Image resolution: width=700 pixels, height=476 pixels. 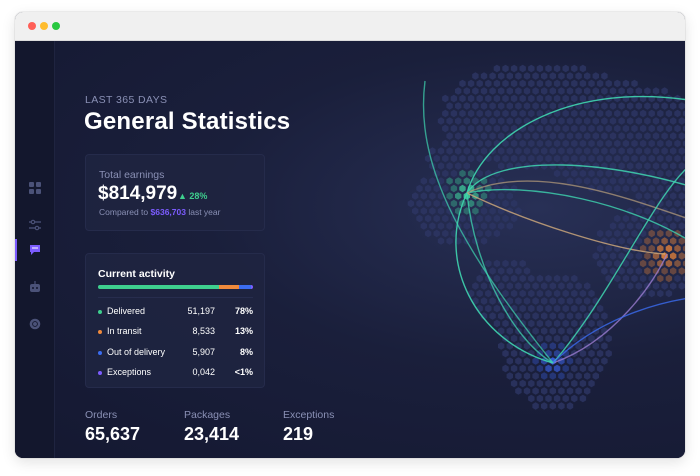 I want to click on close-window-button, so click(x=32, y=26).